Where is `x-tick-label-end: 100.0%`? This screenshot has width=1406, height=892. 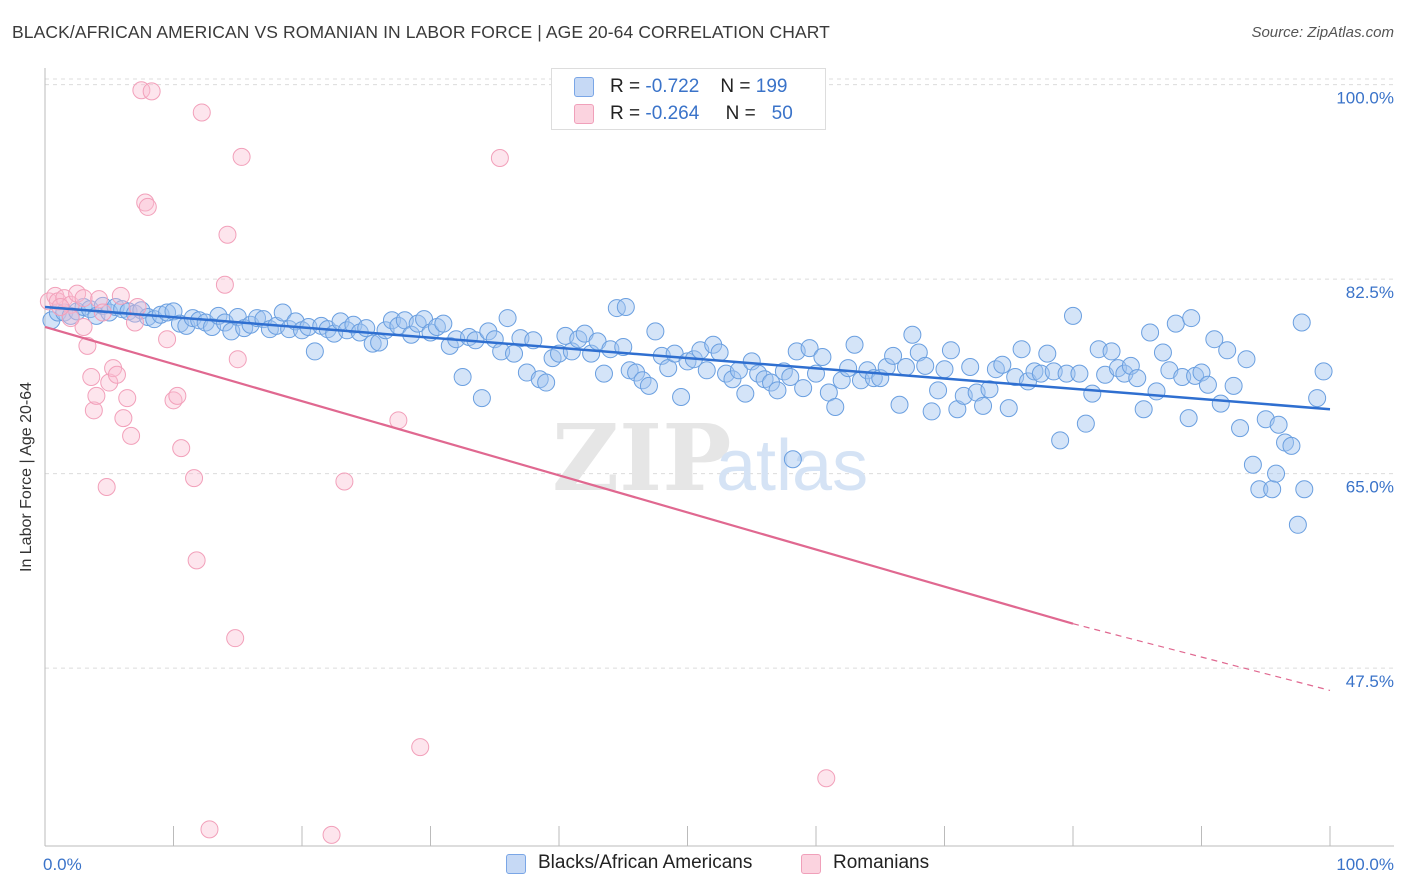
x-tick-label-end: 100.0% is located at coordinates (1365, 864).